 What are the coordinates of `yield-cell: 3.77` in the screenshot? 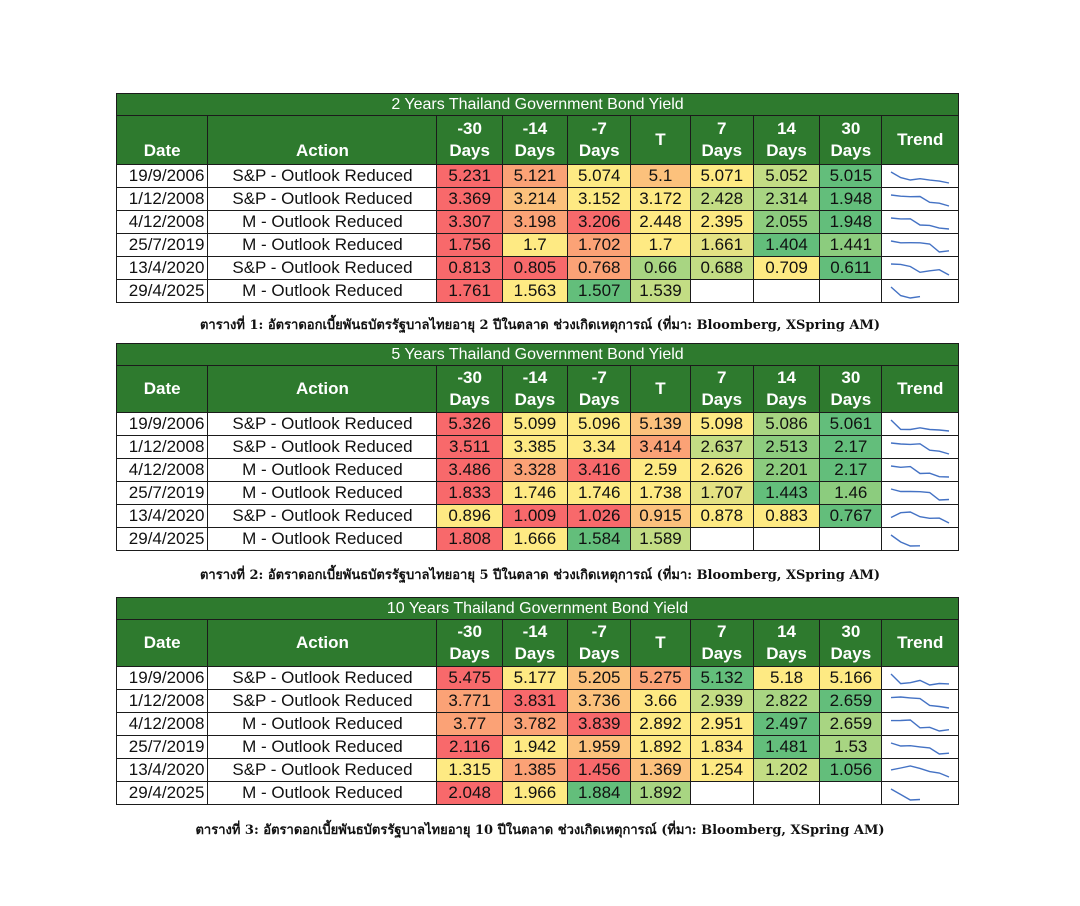 It's located at (469, 724).